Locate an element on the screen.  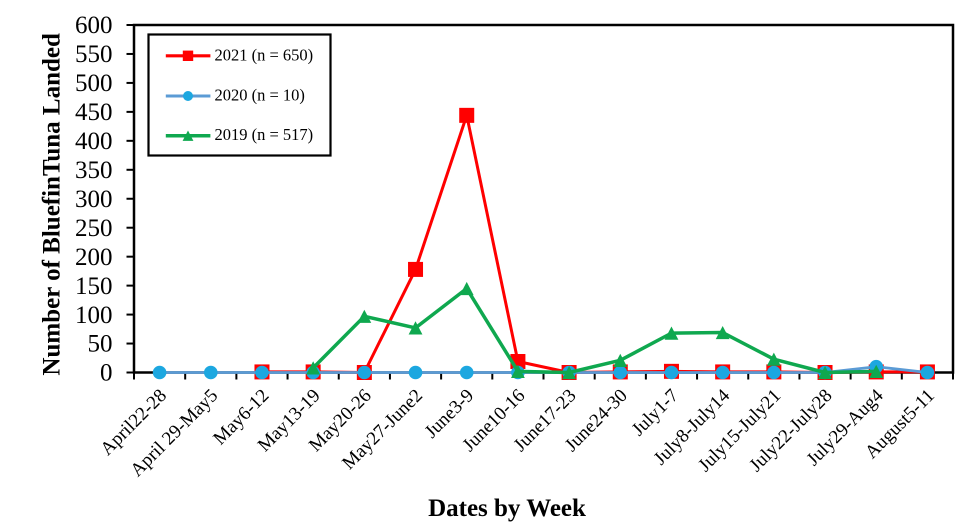
svg-text: 50 is located at coordinates (100, 344).